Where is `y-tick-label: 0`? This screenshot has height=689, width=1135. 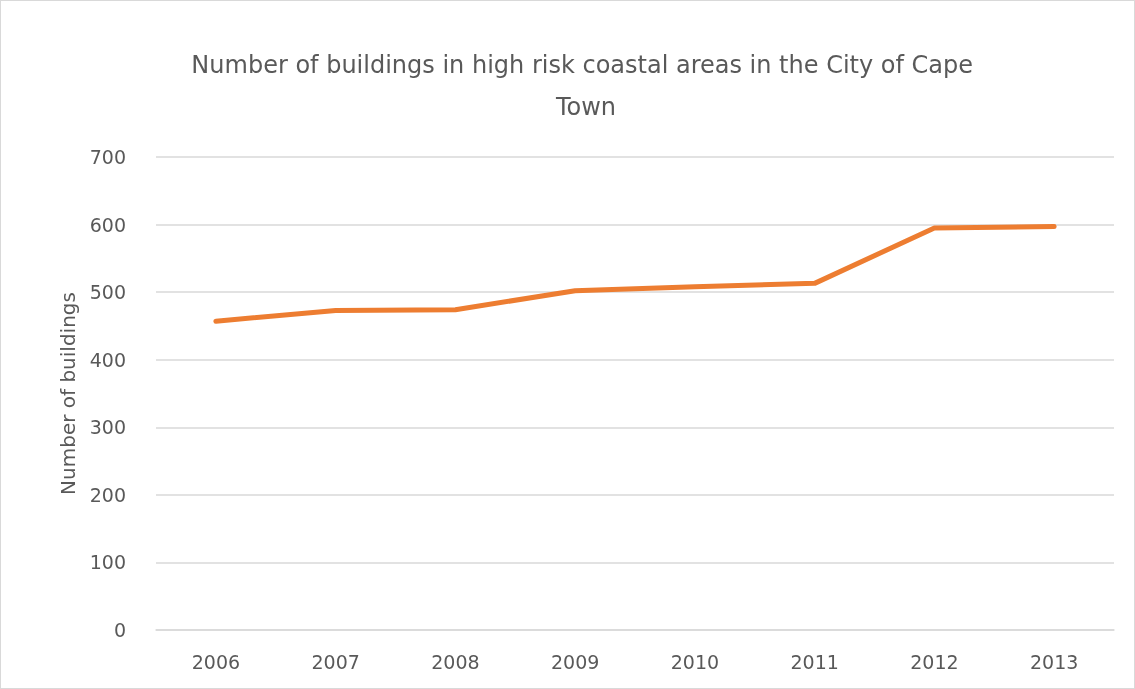 y-tick-label: 0 is located at coordinates (119, 630).